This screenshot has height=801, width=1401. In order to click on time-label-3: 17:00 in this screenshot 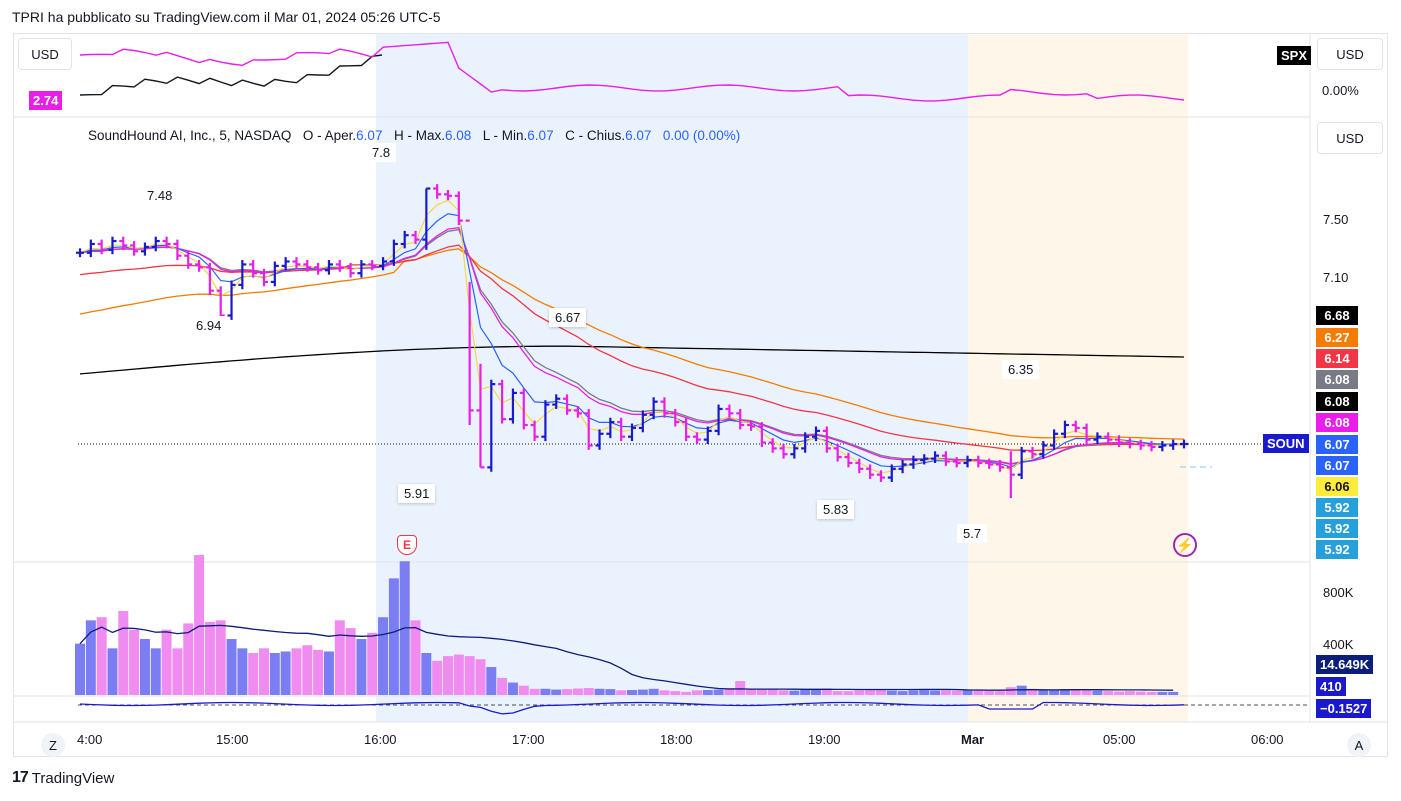, I will do `click(528, 739)`.